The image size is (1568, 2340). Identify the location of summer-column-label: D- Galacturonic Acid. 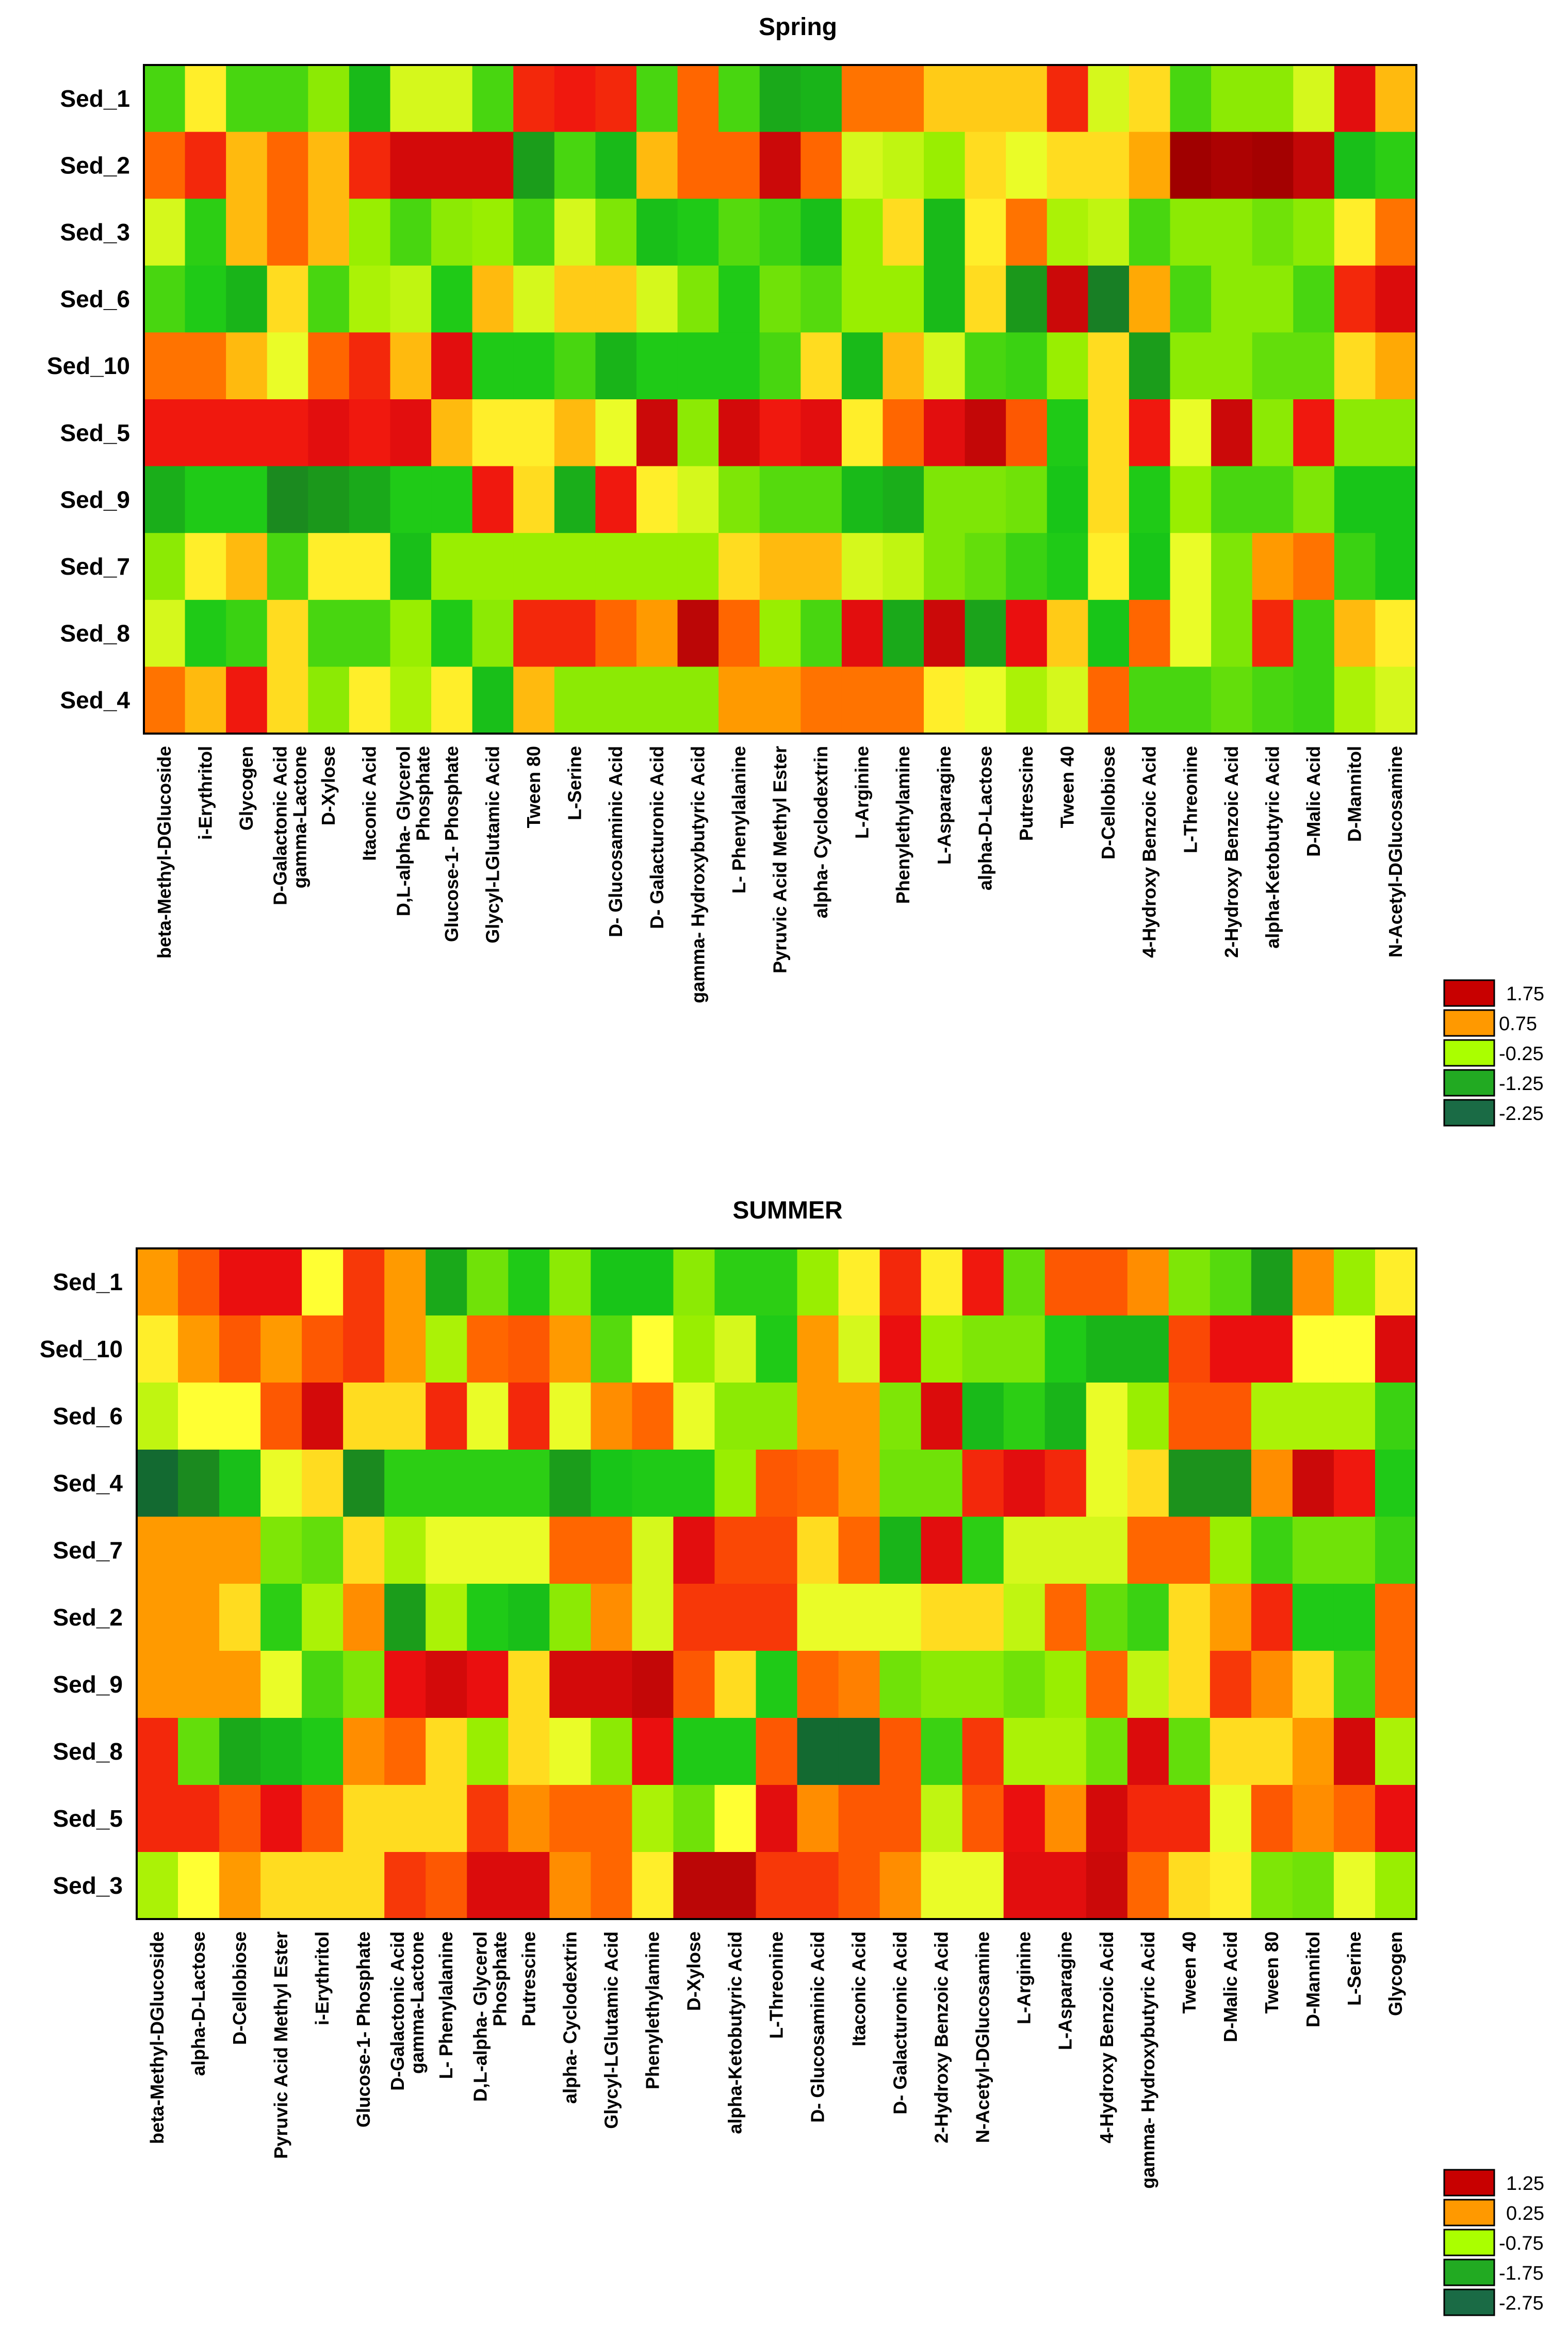
(900, 2023).